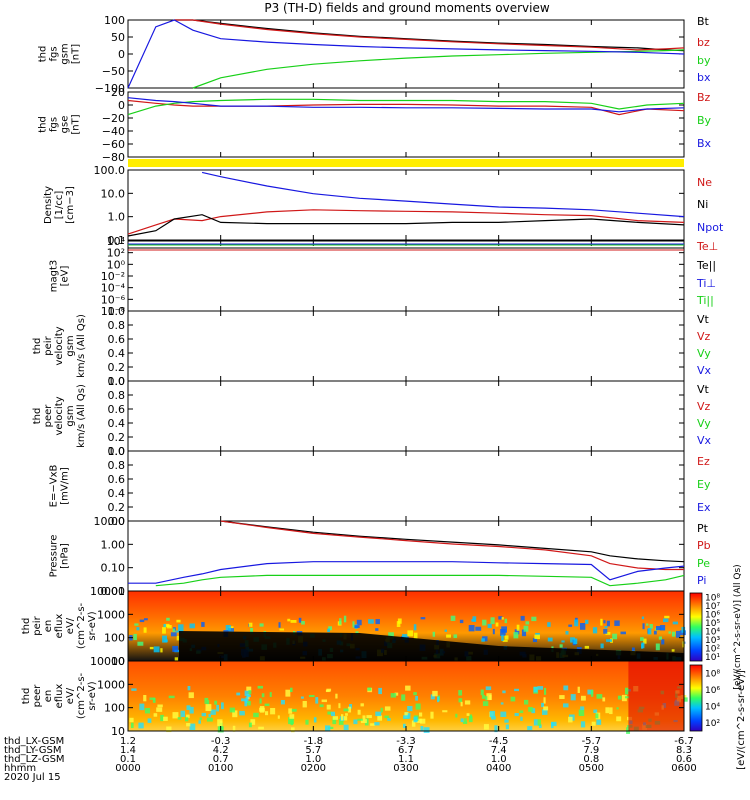  I want to click on y-tick-label: 20, so click(118, 92).